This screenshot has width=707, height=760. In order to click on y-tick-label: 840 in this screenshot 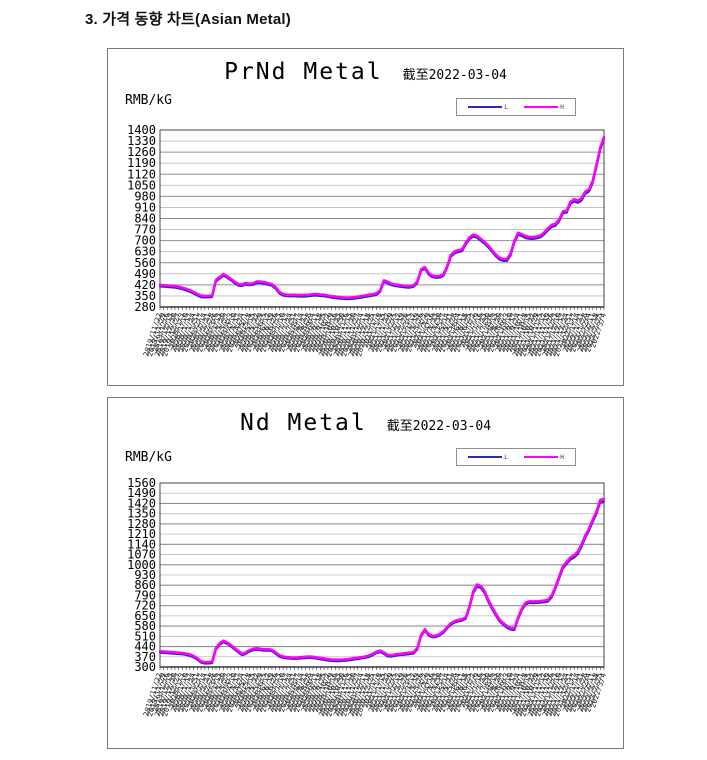, I will do `click(145, 219)`.